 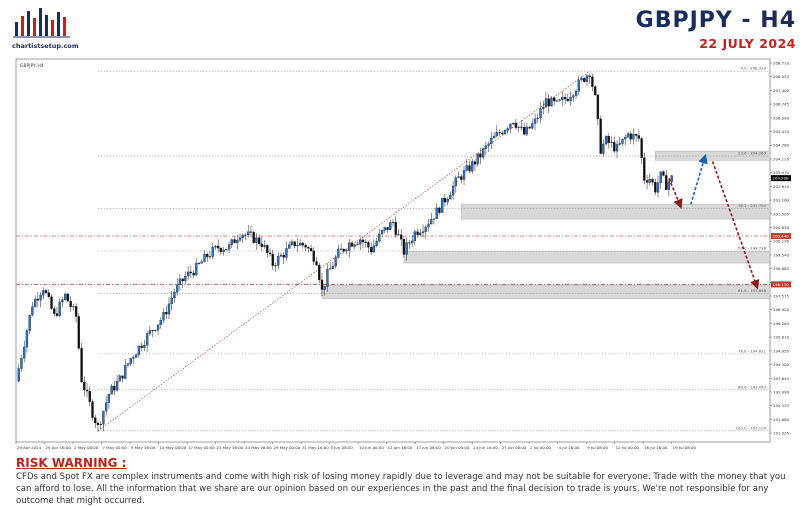 I want to click on x-tick-label: 2 May 08:00, so click(x=86, y=447).